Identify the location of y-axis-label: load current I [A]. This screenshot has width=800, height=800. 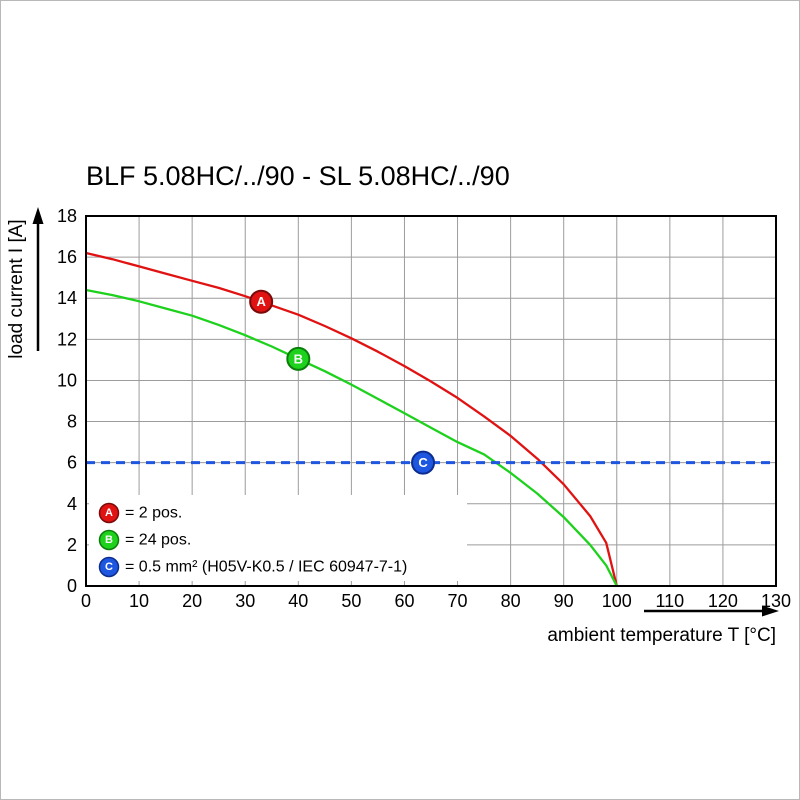
(16, 288).